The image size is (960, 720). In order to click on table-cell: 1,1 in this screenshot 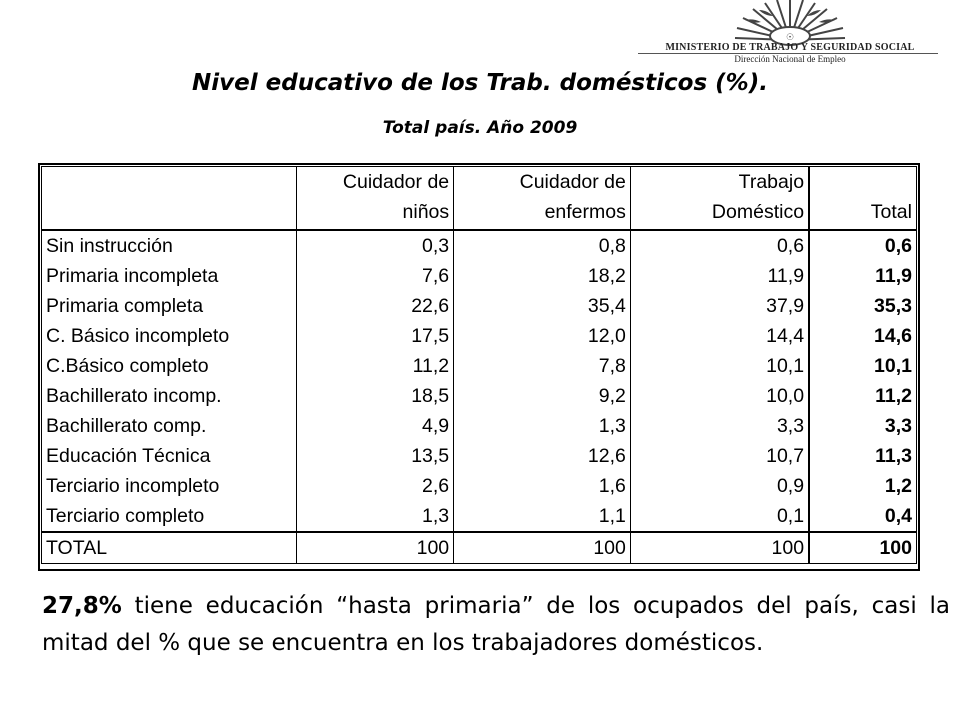, I will do `click(542, 516)`.